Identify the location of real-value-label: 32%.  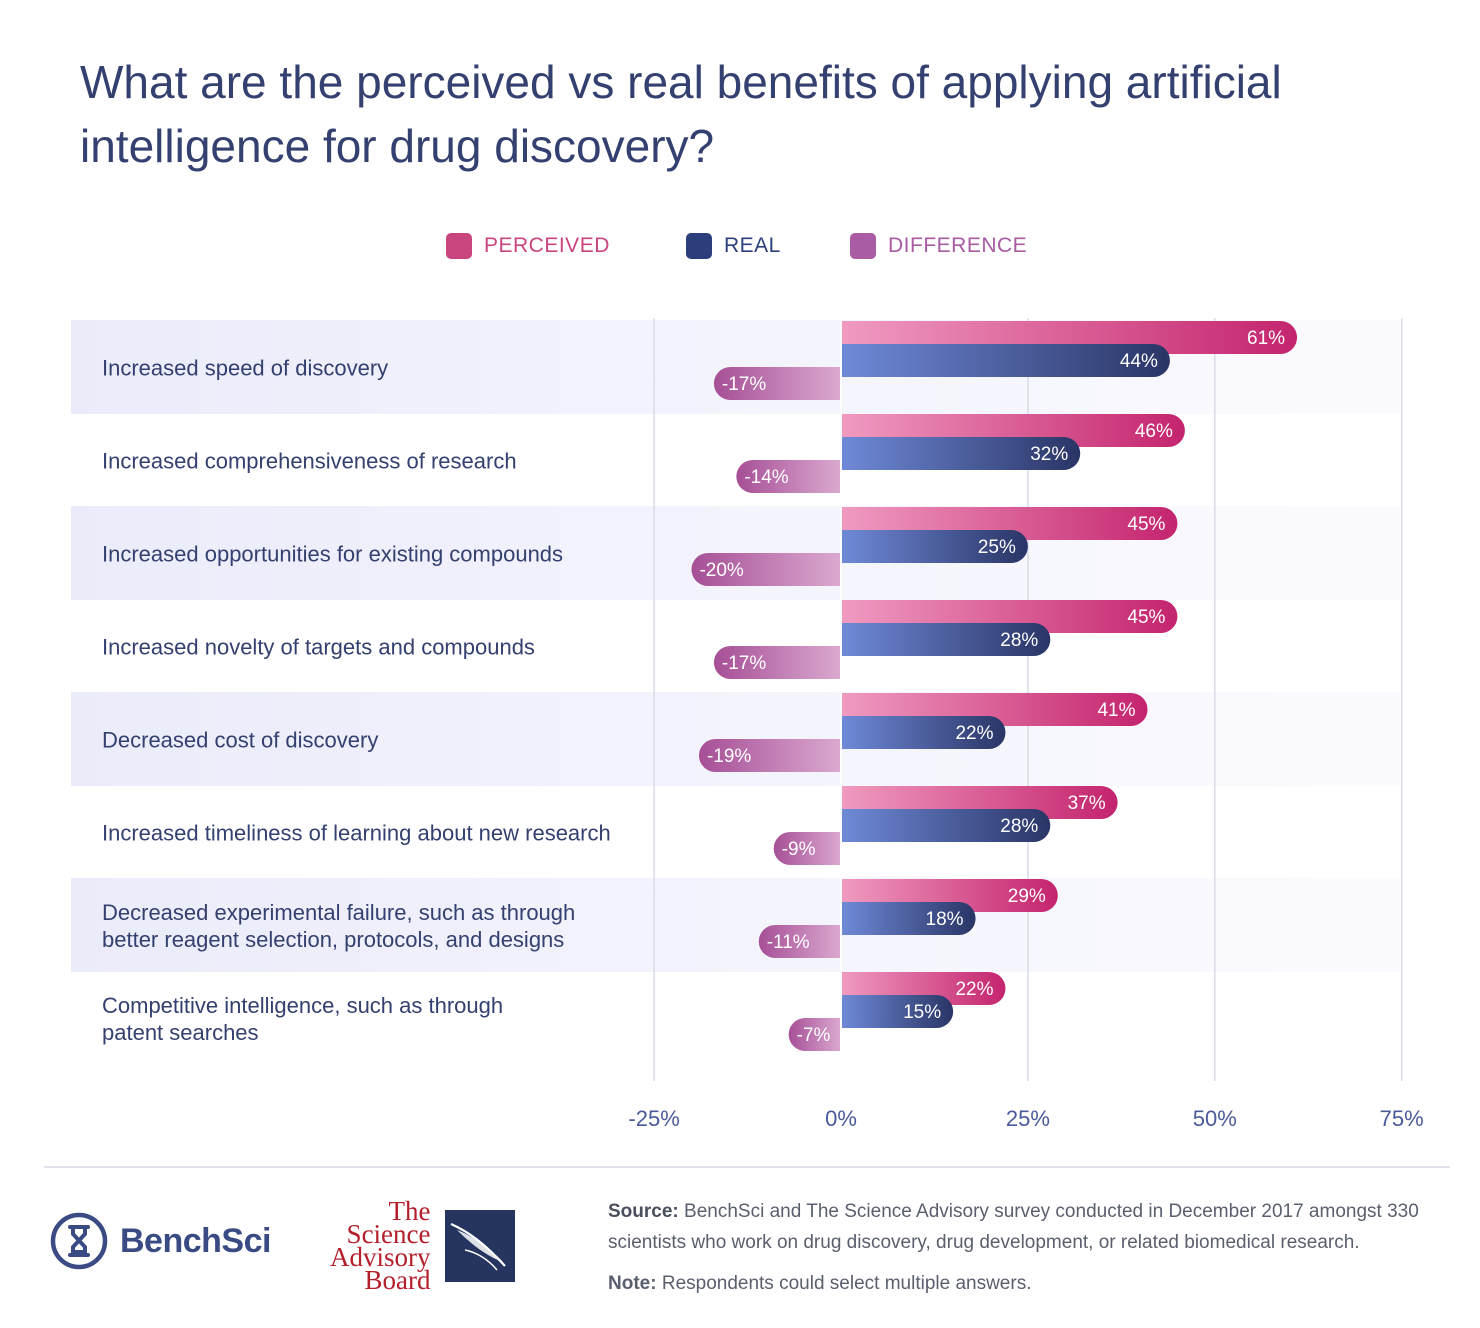
(1049, 454).